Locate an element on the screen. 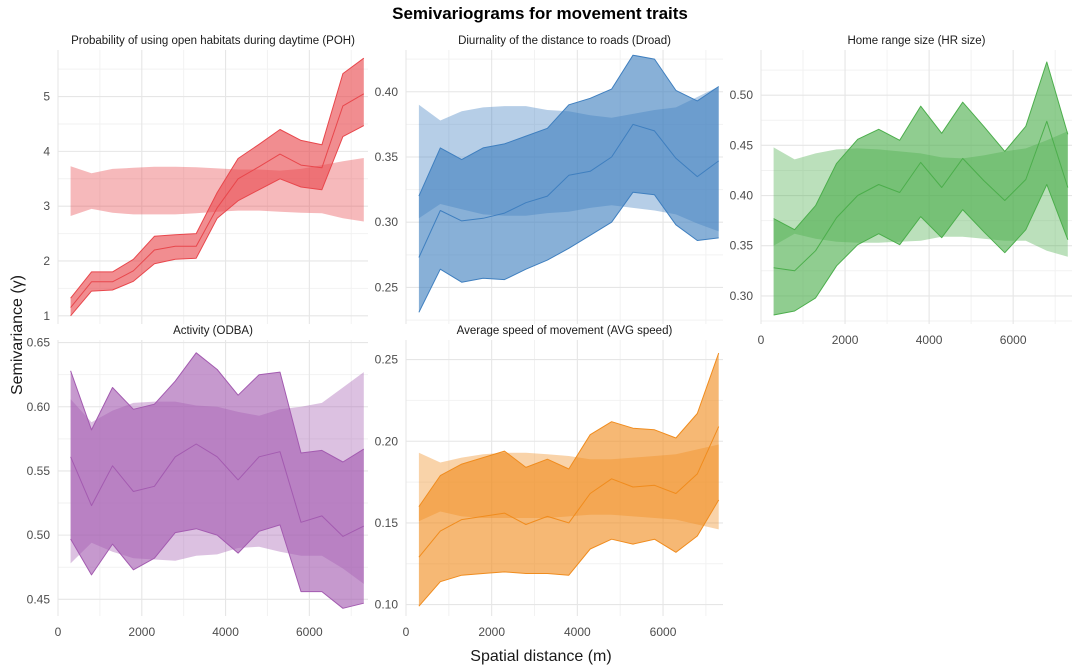 The image size is (1080, 669). y-tick-label: 0.20 is located at coordinates (387, 441).